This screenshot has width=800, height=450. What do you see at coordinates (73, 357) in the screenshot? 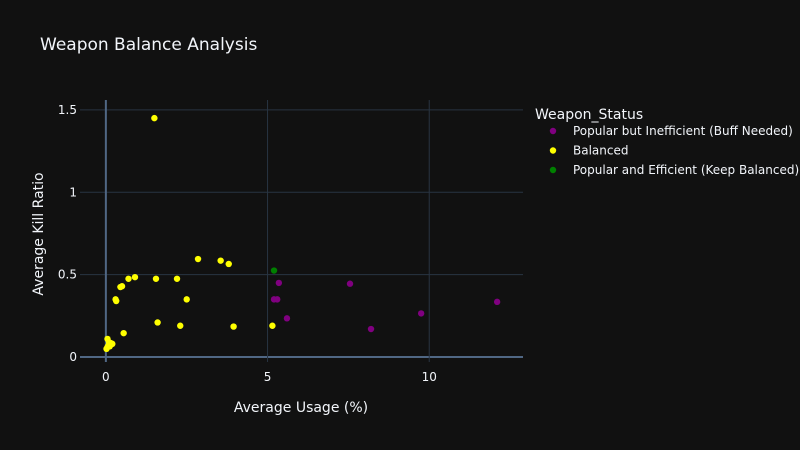
I see `y-tick-label: 0` at bounding box center [73, 357].